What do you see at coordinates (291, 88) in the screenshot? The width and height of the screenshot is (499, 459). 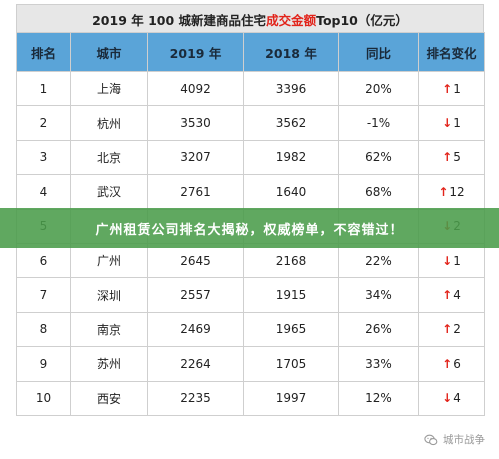 I see `cell-2018: 3396` at bounding box center [291, 88].